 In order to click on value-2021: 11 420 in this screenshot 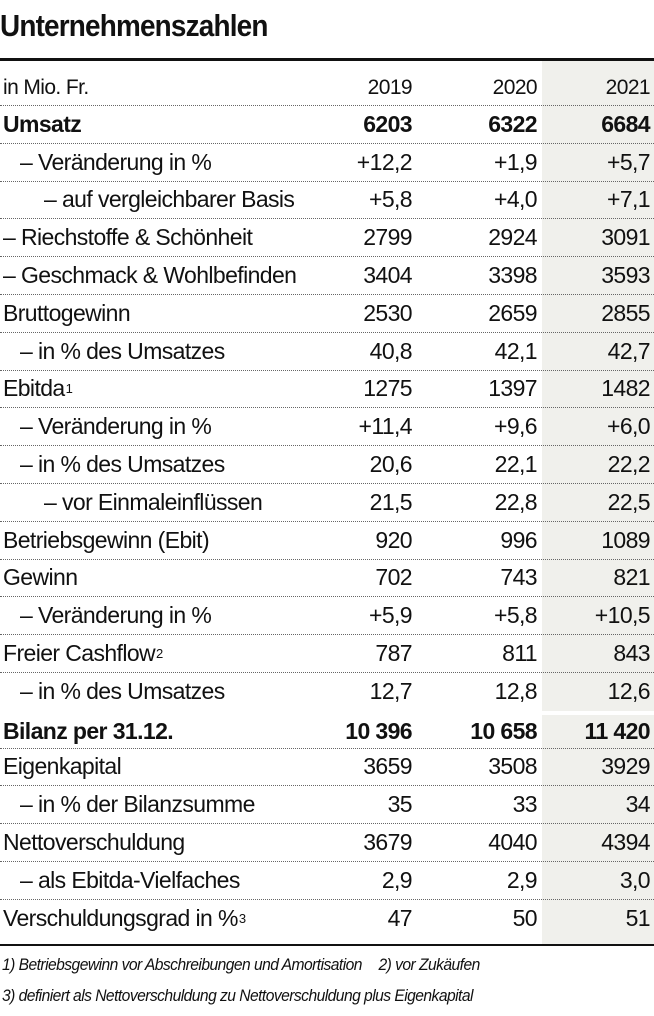, I will do `click(617, 730)`.